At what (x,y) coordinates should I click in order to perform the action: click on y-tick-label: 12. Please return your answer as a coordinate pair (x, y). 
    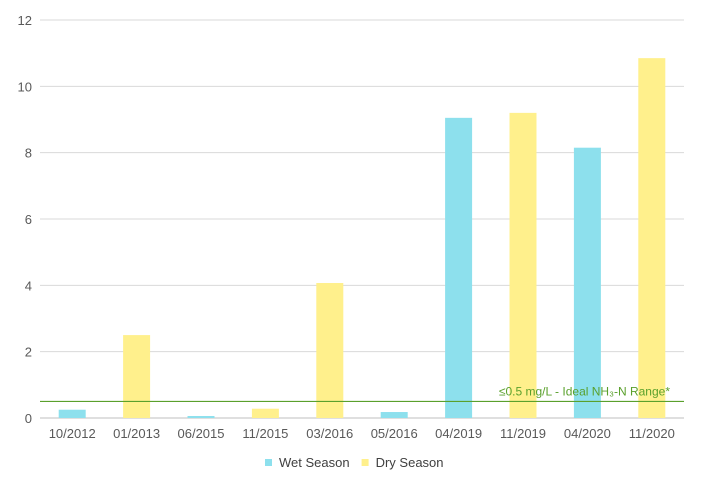
    Looking at the image, I should click on (25, 20).